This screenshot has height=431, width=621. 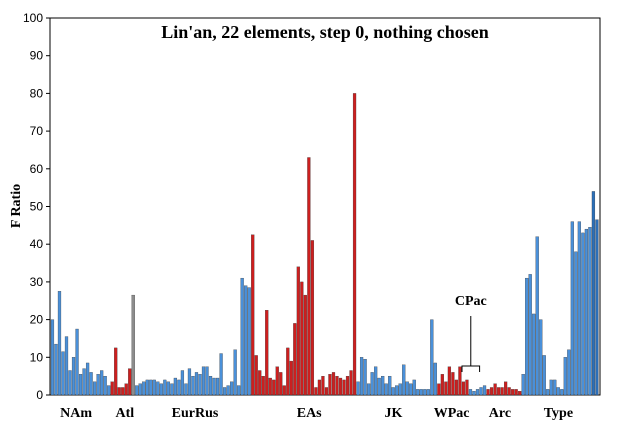 What do you see at coordinates (37, 282) in the screenshot?
I see `y-tick-label: 30` at bounding box center [37, 282].